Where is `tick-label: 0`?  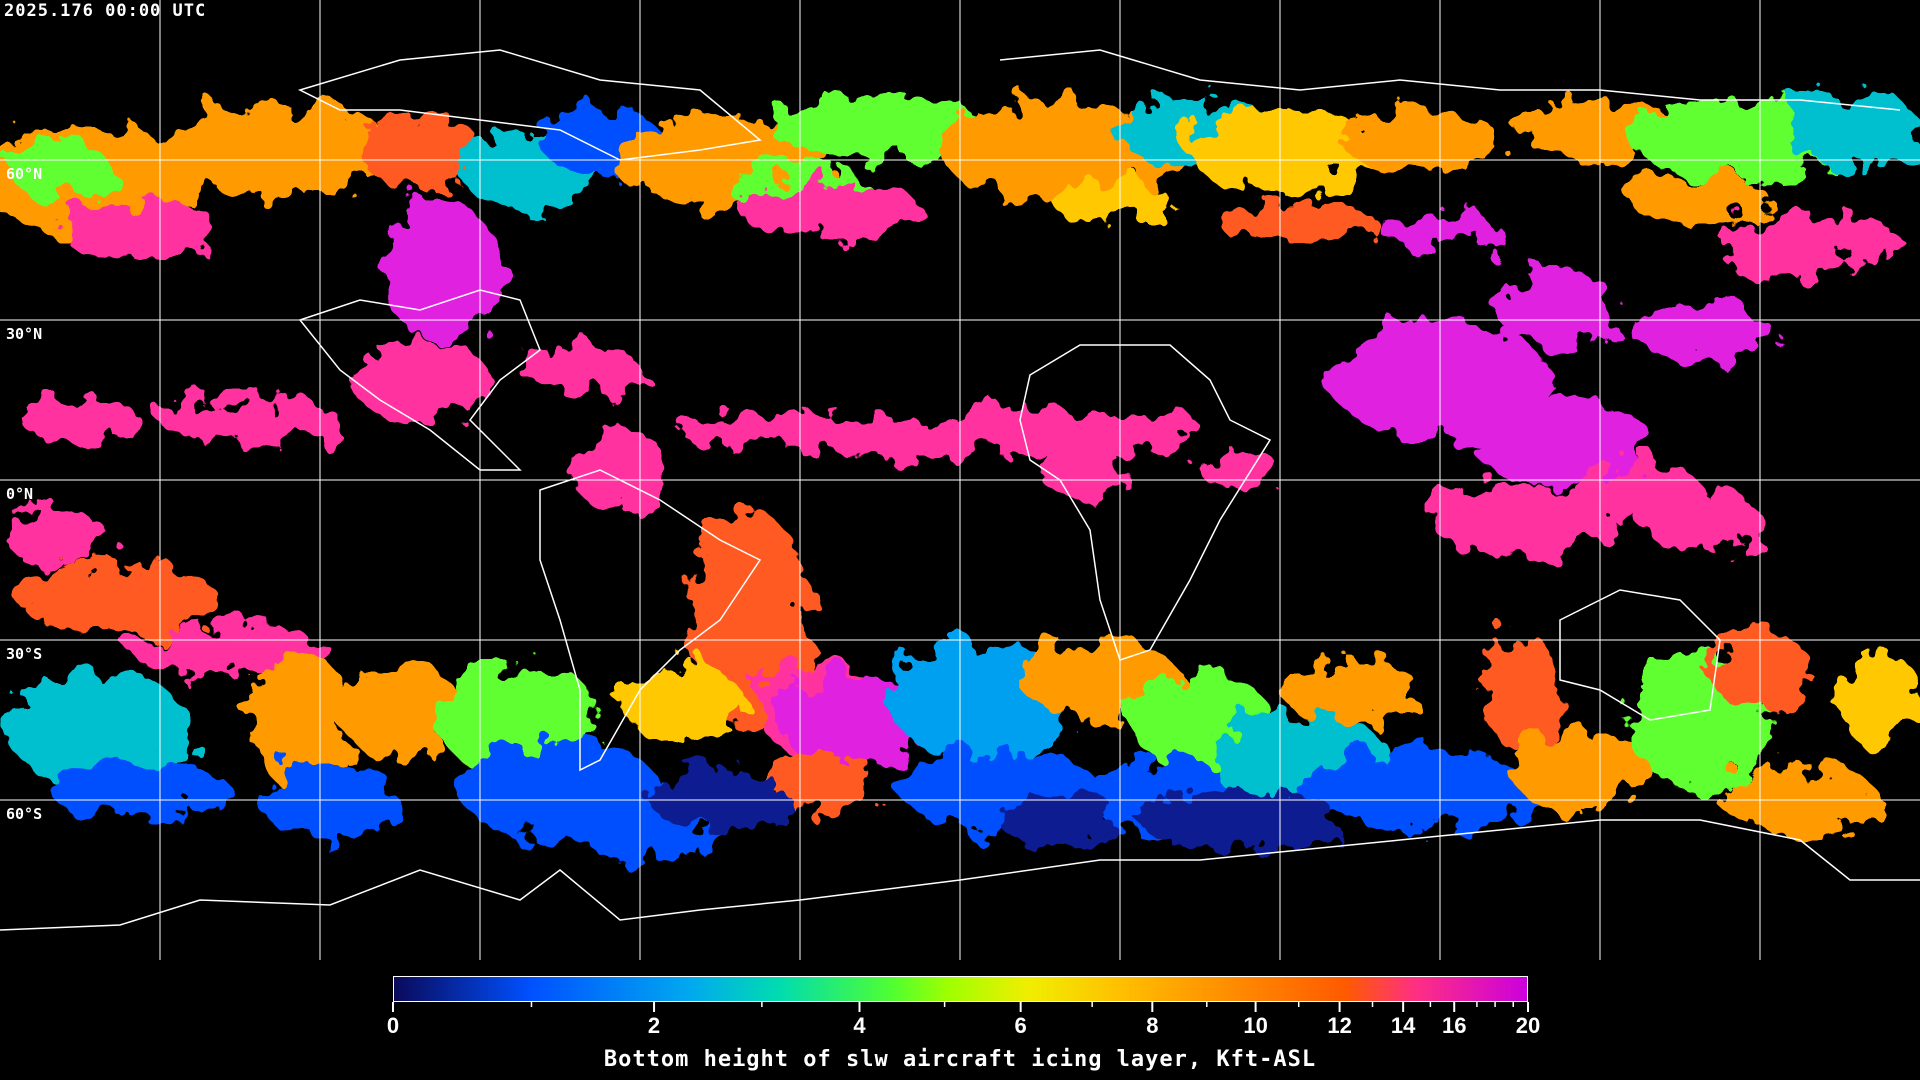 tick-label: 0 is located at coordinates (393, 1025).